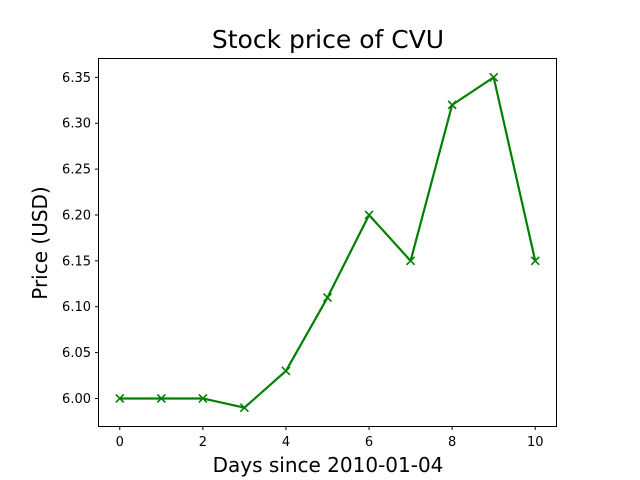  Describe the element at coordinates (203, 442) in the screenshot. I see `x-tick-label: 2` at that location.